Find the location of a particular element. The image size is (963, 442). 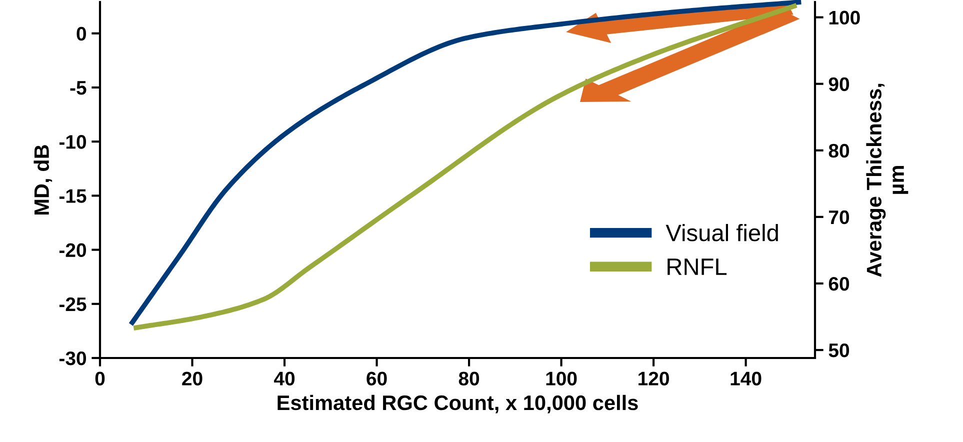

y-tick-label: -30 is located at coordinates (72, 358).